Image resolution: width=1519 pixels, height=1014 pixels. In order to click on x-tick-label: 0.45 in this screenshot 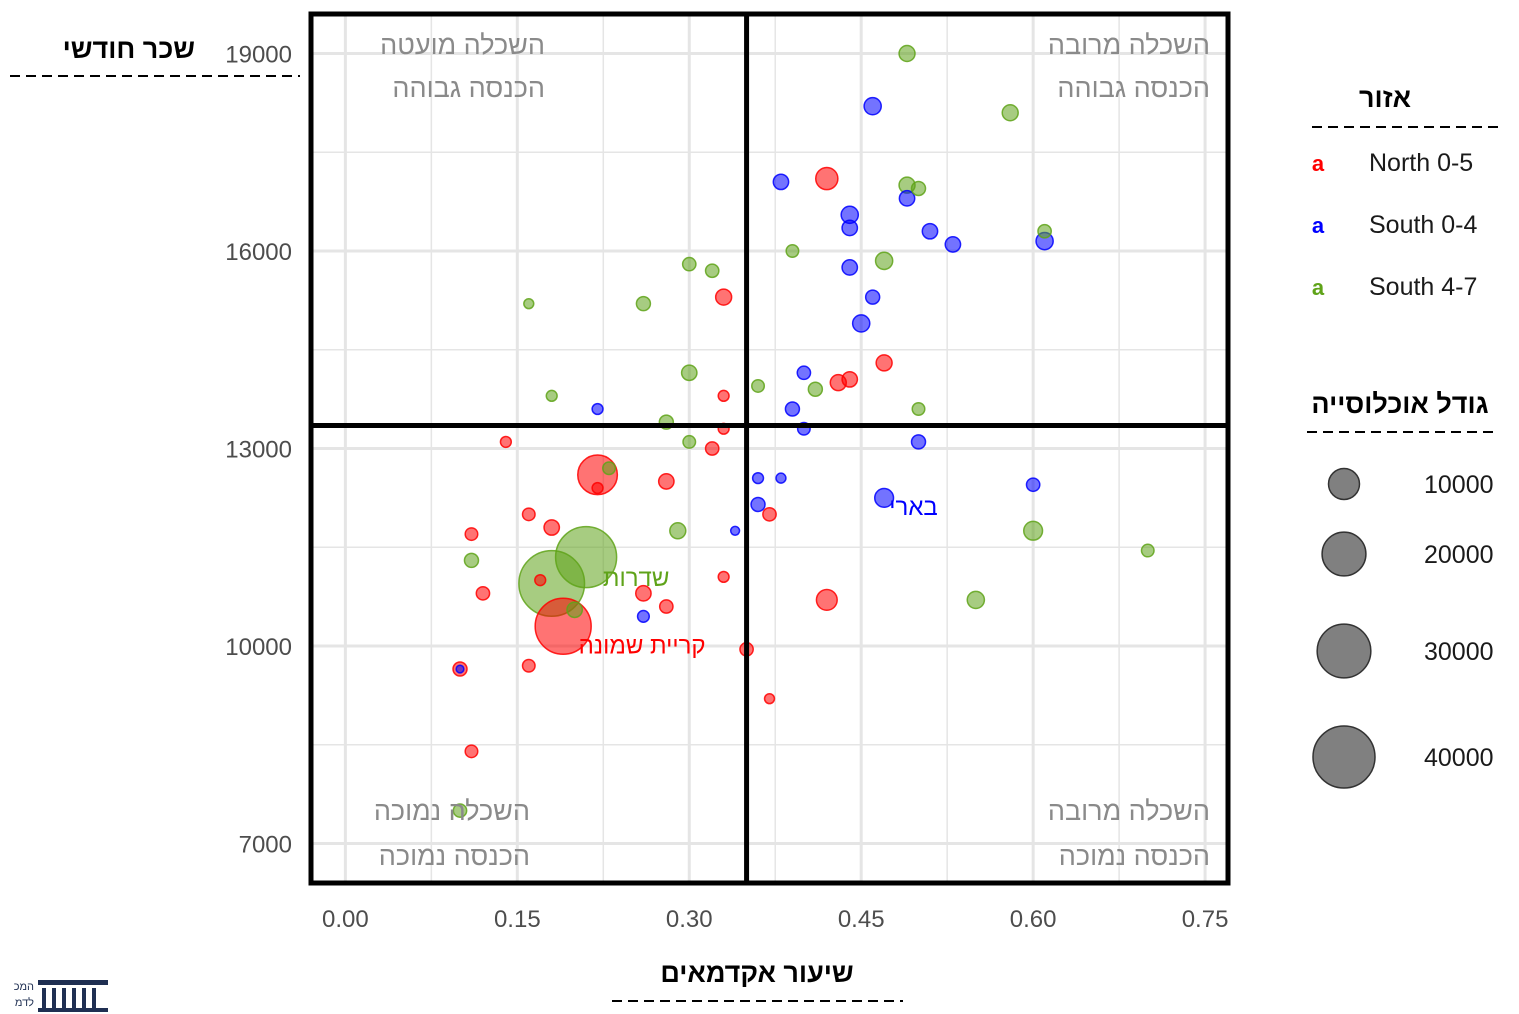, I will do `click(861, 919)`.